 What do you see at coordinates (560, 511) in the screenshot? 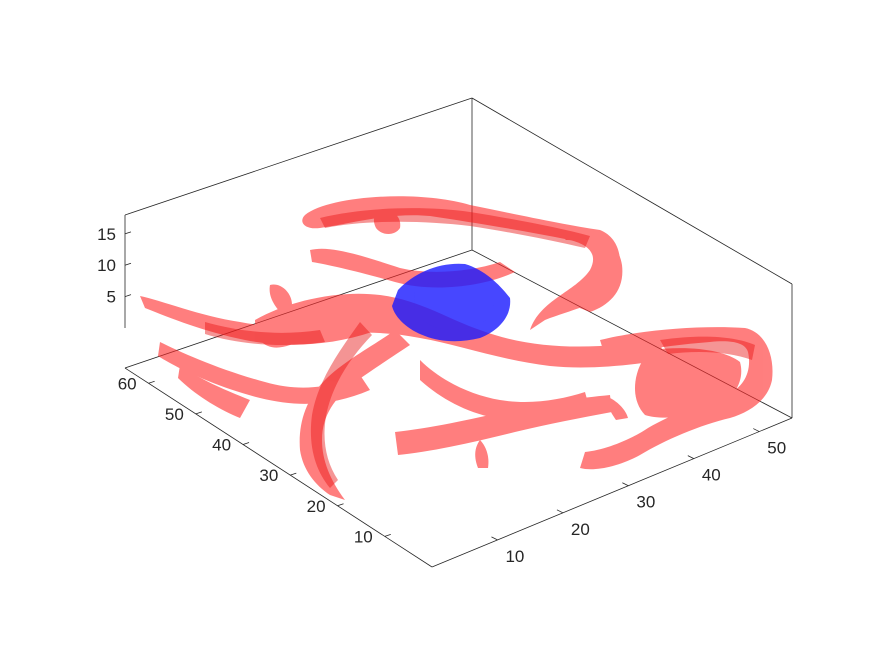
I see `x-tick-20-mark` at bounding box center [560, 511].